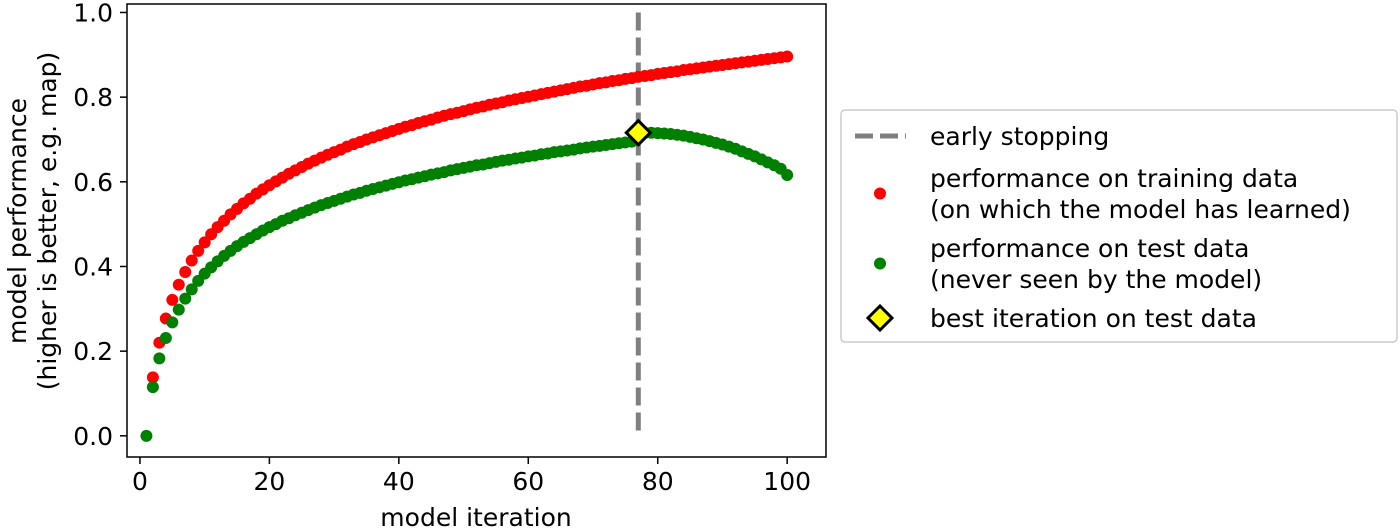 Image resolution: width=1400 pixels, height=528 pixels. I want to click on y-tick-label: 1.0, so click(93, 13).